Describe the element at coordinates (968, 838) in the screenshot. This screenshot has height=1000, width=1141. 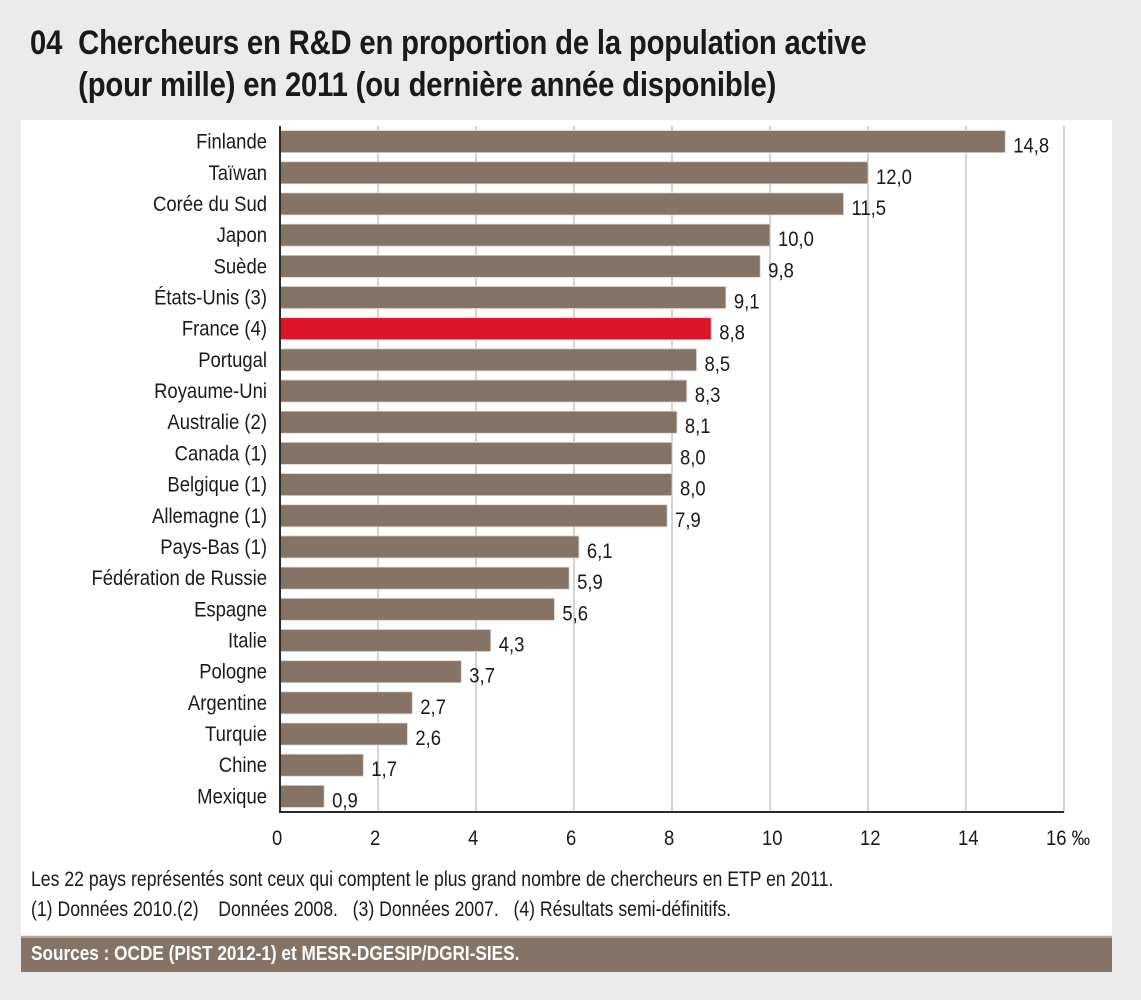
I see `x-tick-label: 14` at that location.